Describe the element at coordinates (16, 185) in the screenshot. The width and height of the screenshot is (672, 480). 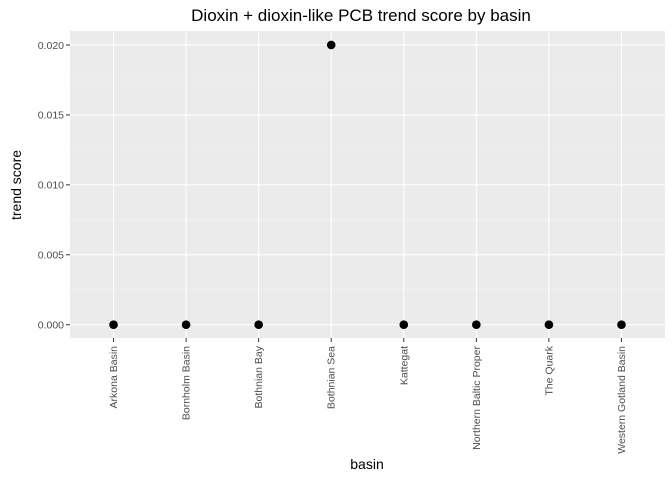
I see `y-axis-title: trend score` at that location.